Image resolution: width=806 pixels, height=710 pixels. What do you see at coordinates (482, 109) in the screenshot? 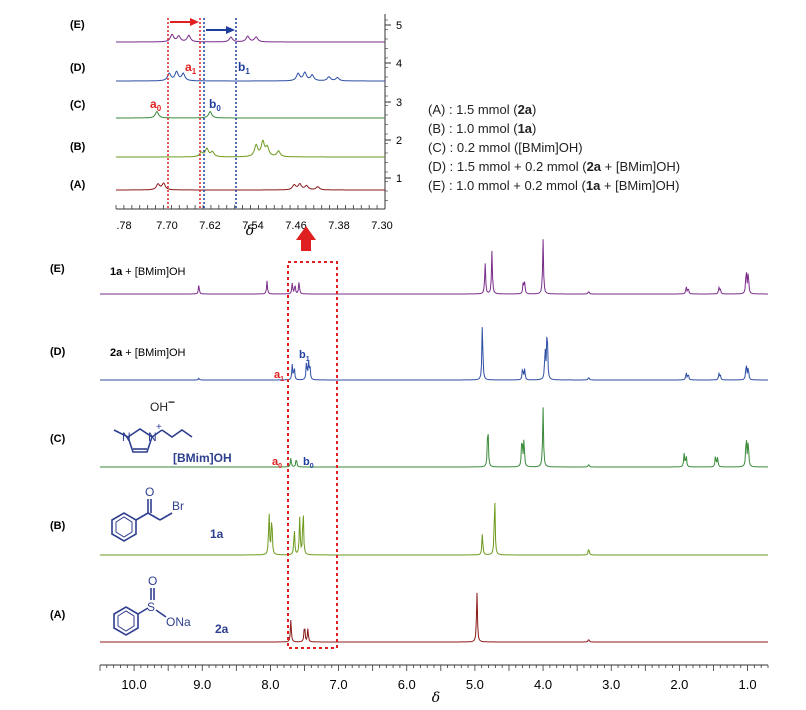
I see `legend-item-a: (A) : 1.5 mmol (2a)` at bounding box center [482, 109].